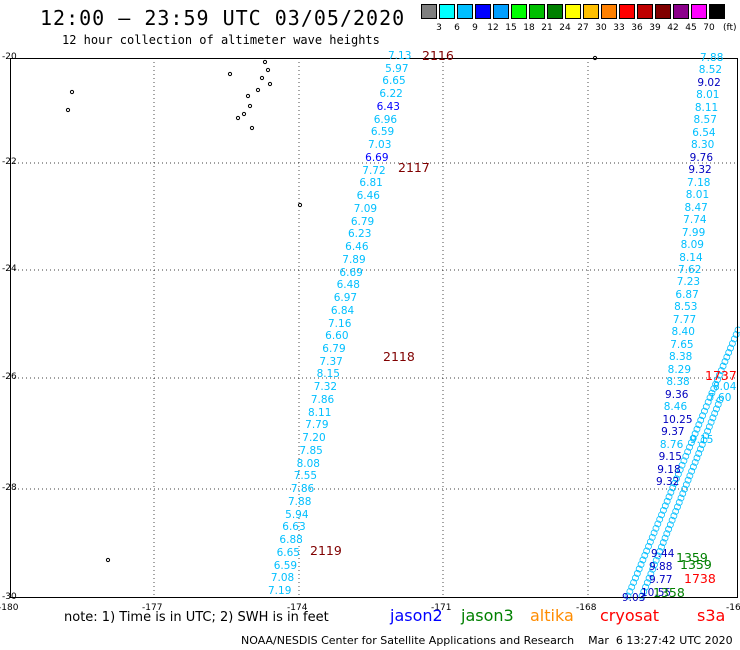 The image size is (740, 650). Describe the element at coordinates (9, 597) in the screenshot. I see `latitude-label: -30` at that location.